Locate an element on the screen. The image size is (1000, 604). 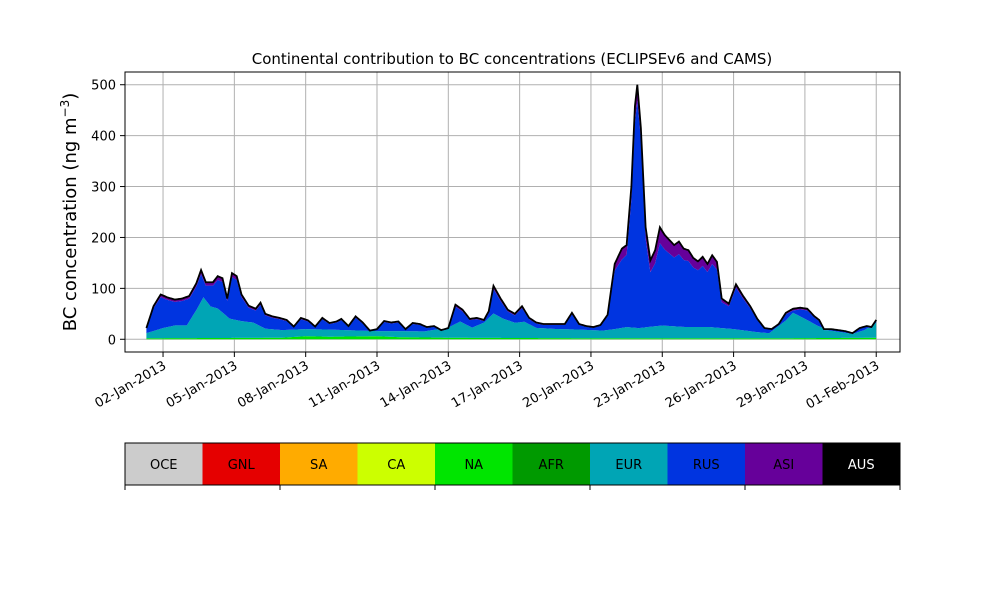
colorbar-segment-asi is located at coordinates (784, 464).